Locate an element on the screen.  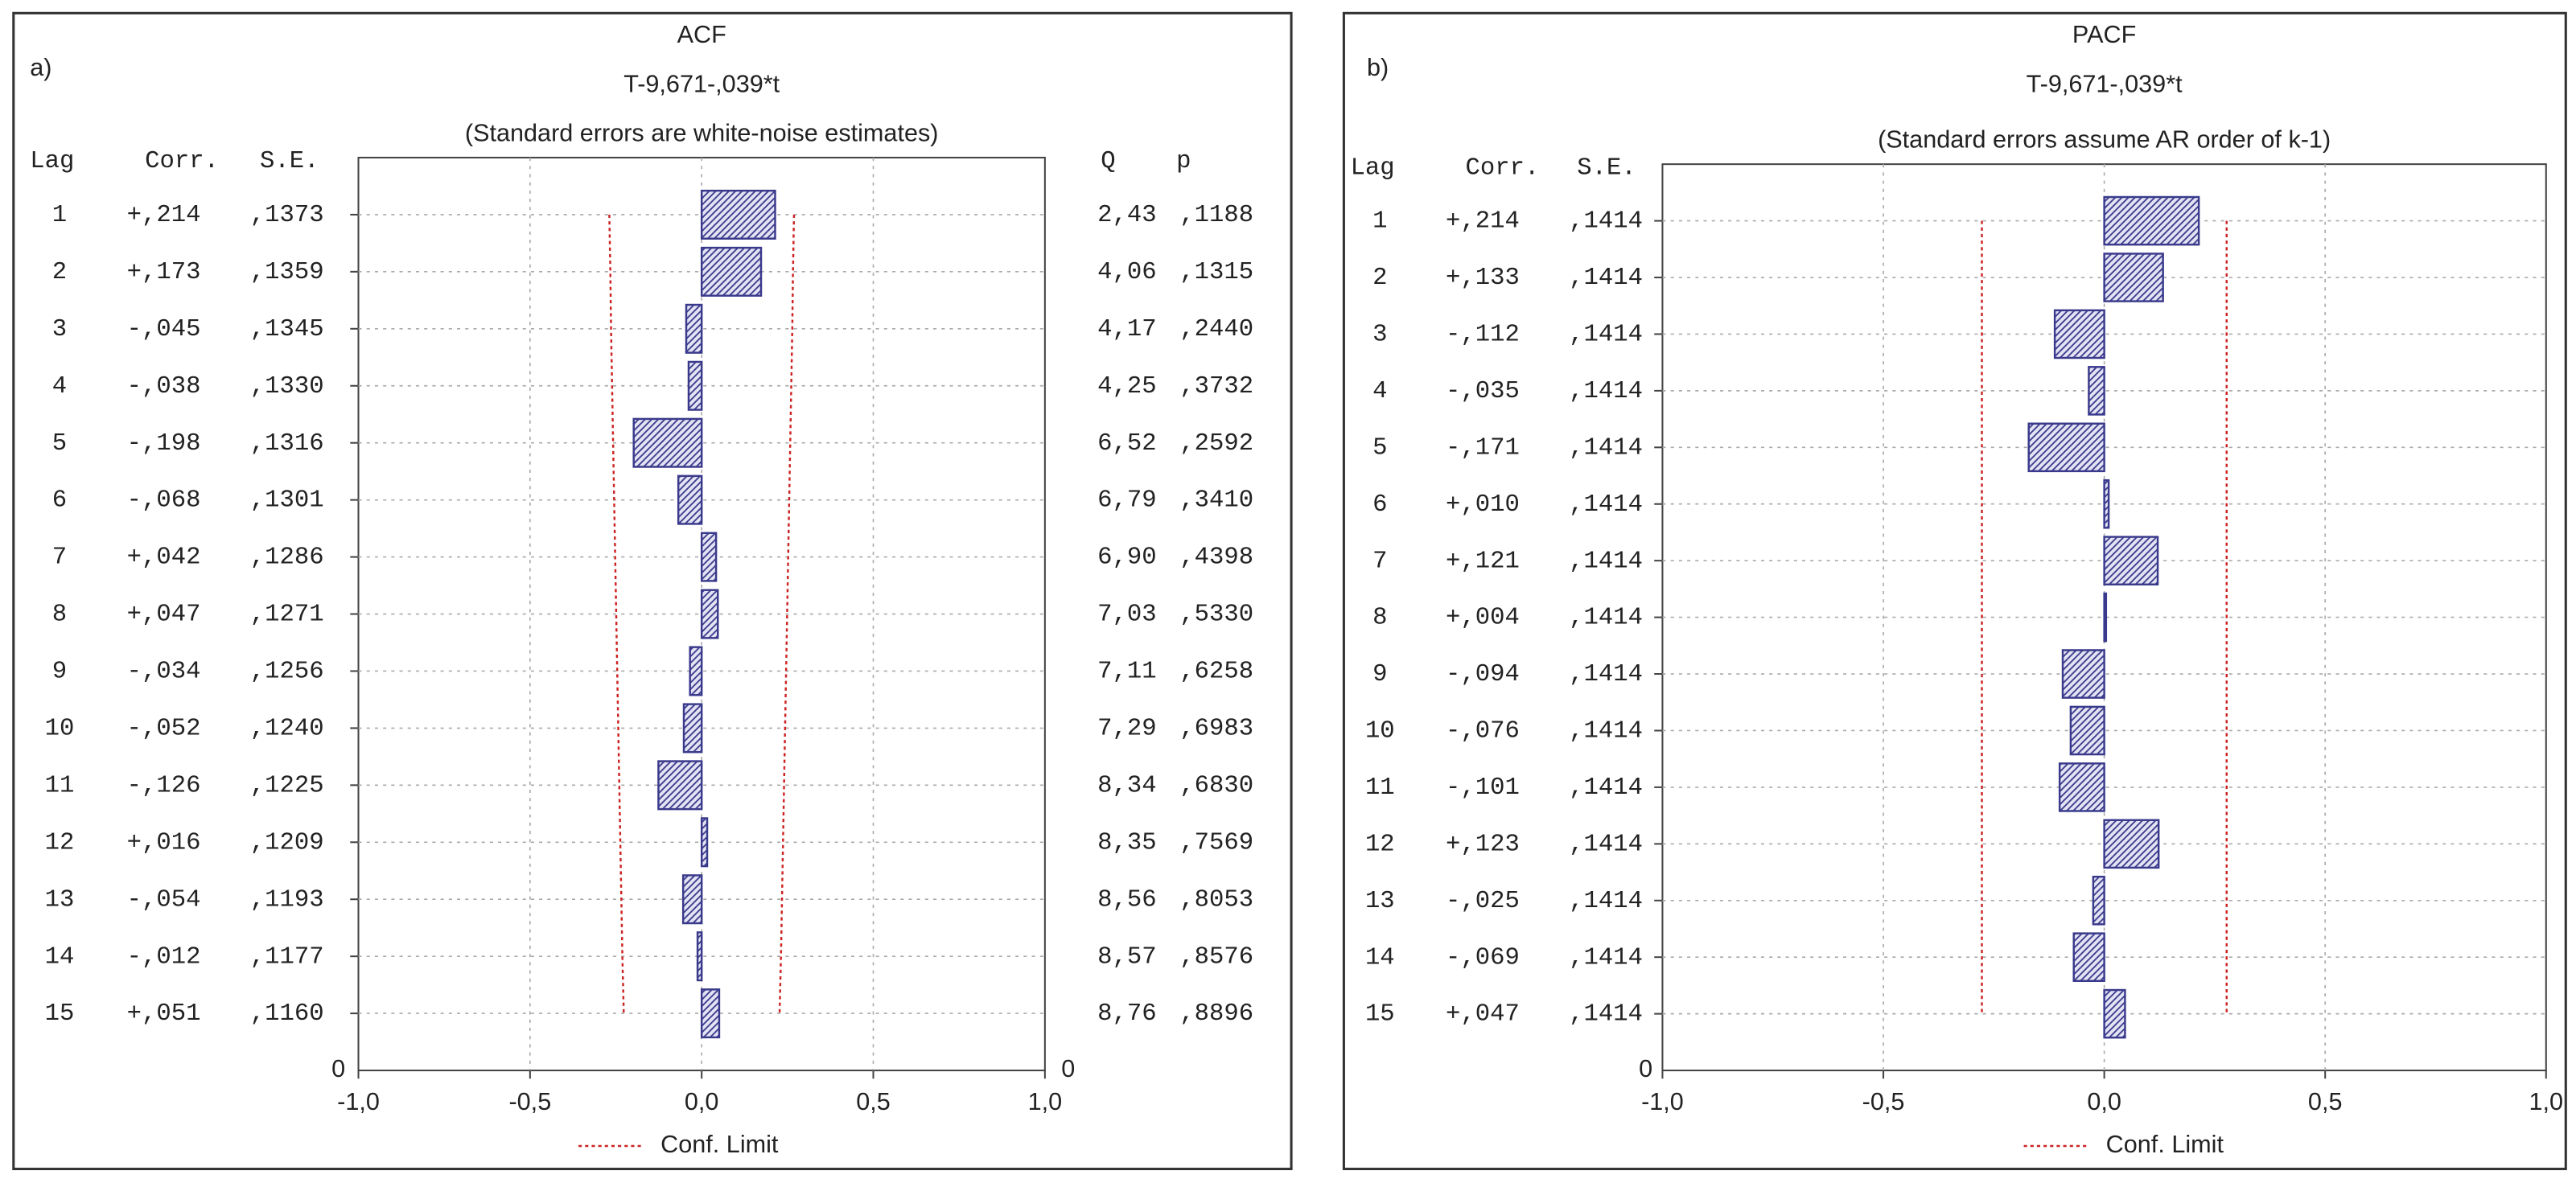
lag-label: 9 is located at coordinates (59, 672).